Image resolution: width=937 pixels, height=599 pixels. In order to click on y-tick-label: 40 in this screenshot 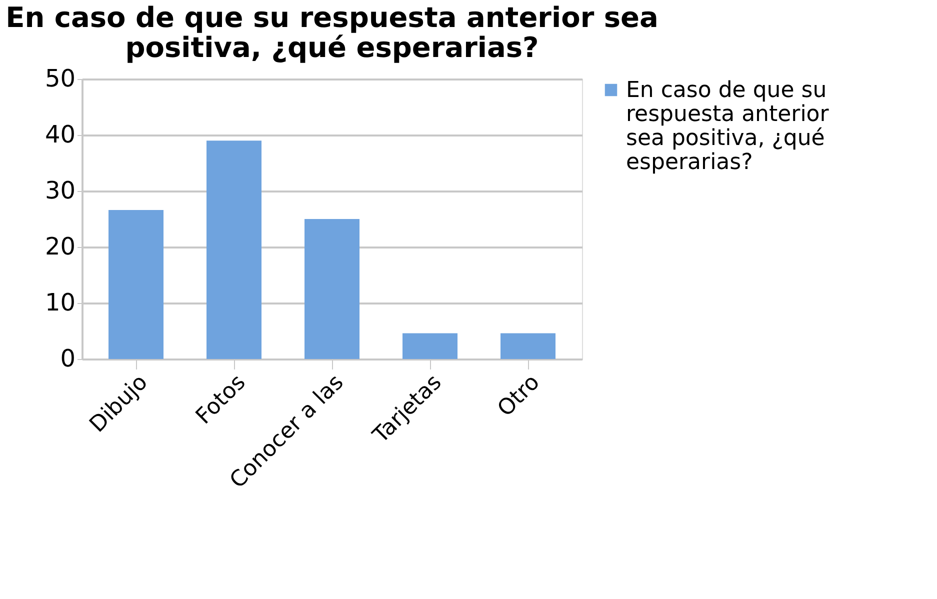, I will do `click(60, 134)`.